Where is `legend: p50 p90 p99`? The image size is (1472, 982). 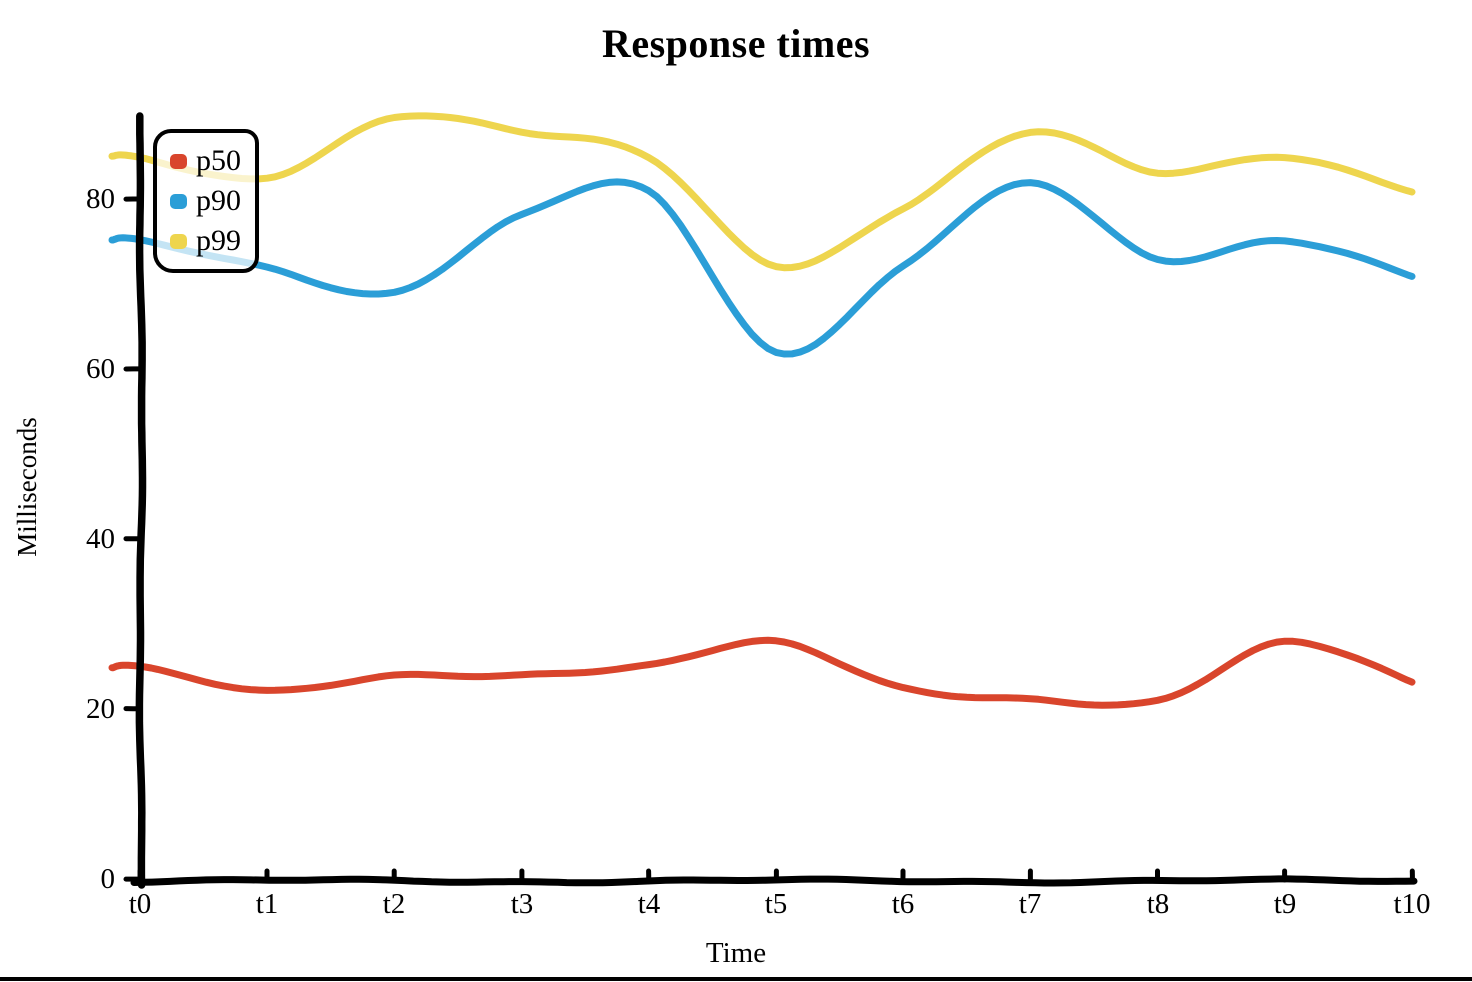 legend: p50 p90 p99 is located at coordinates (206, 201).